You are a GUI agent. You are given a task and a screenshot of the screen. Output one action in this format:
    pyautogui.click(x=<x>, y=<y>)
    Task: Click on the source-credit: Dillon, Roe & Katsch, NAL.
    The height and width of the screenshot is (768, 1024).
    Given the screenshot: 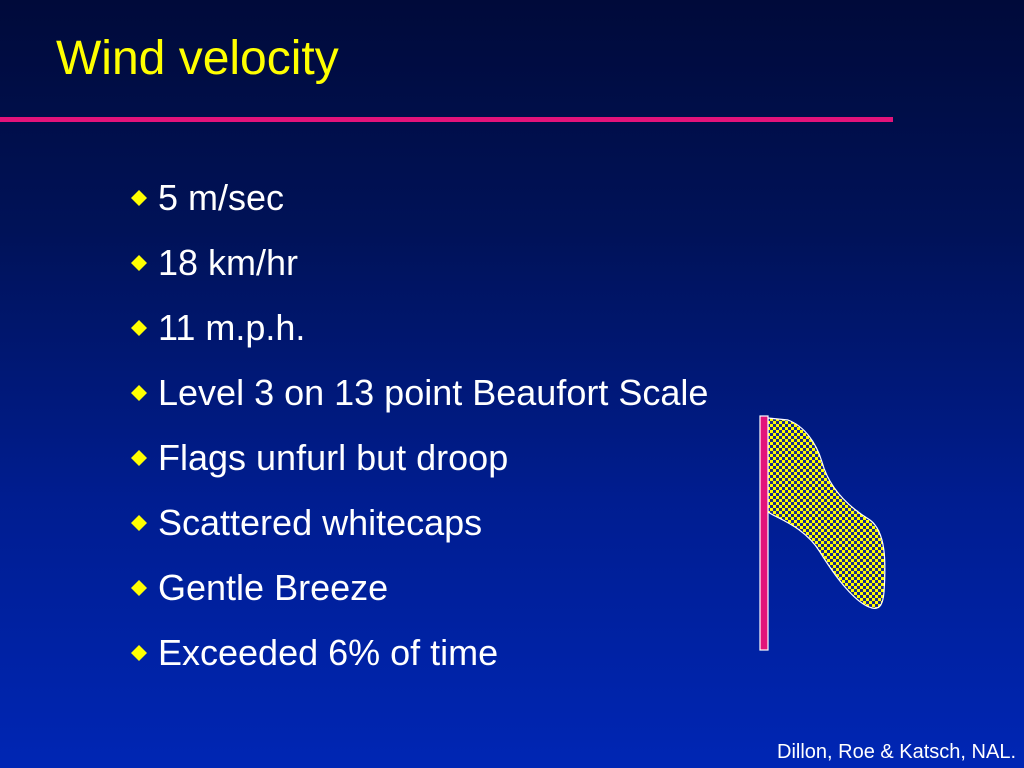 What is the action you would take?
    pyautogui.click(x=896, y=752)
    